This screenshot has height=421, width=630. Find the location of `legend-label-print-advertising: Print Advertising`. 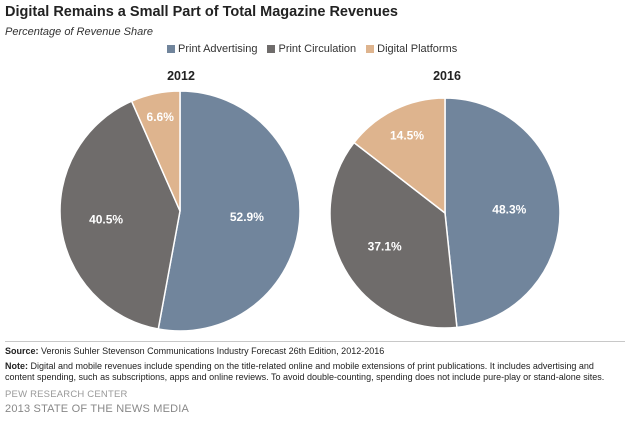

legend-label-print-advertising: Print Advertising is located at coordinates (218, 49).